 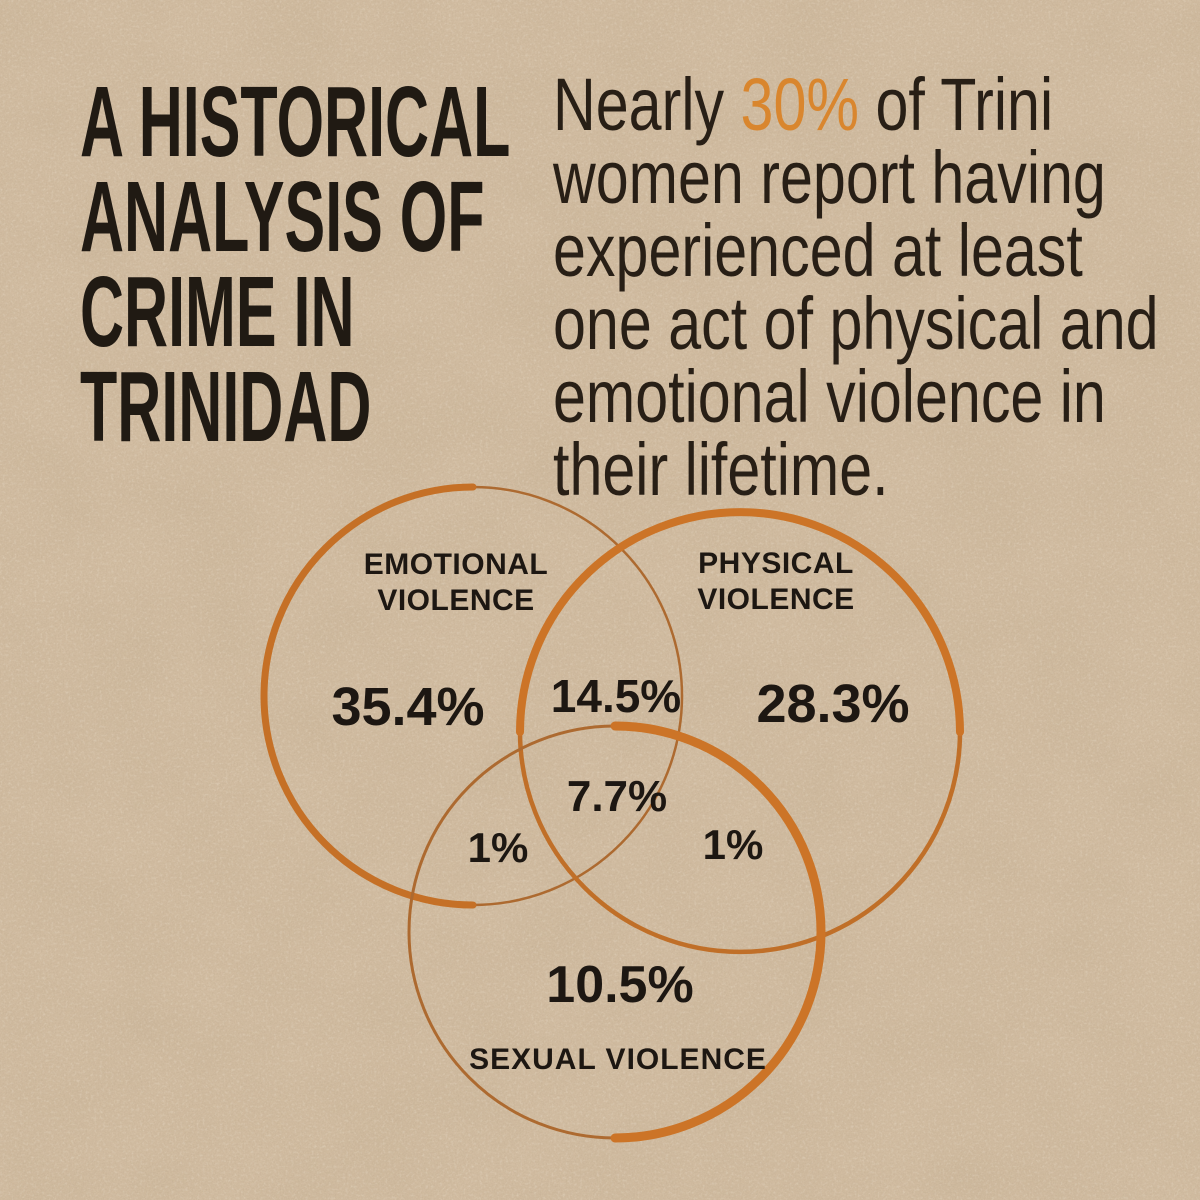 What do you see at coordinates (776, 563) in the screenshot?
I see `set-label-line: PHYSICAL` at bounding box center [776, 563].